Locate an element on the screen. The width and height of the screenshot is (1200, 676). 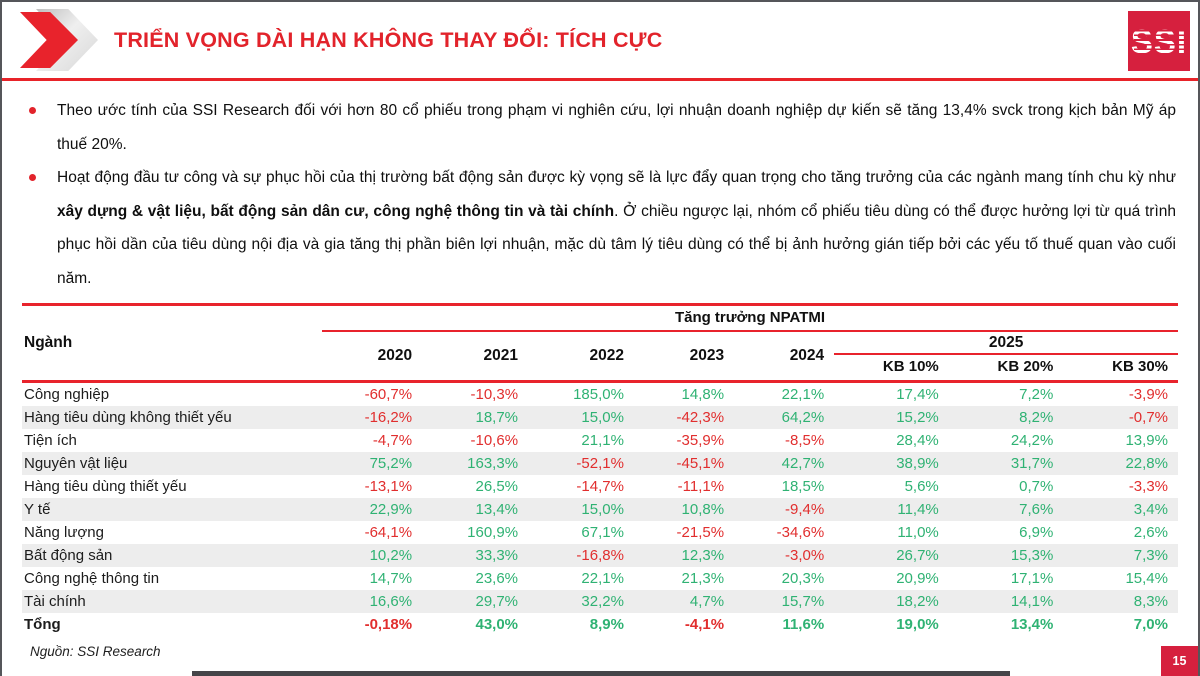
value-cell: 22,9% is located at coordinates (391, 509).